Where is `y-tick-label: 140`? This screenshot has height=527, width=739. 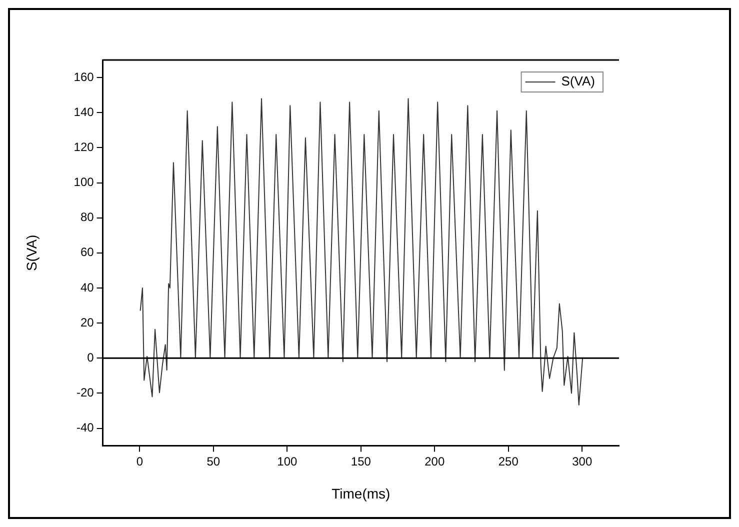 y-tick-label: 140 is located at coordinates (84, 111).